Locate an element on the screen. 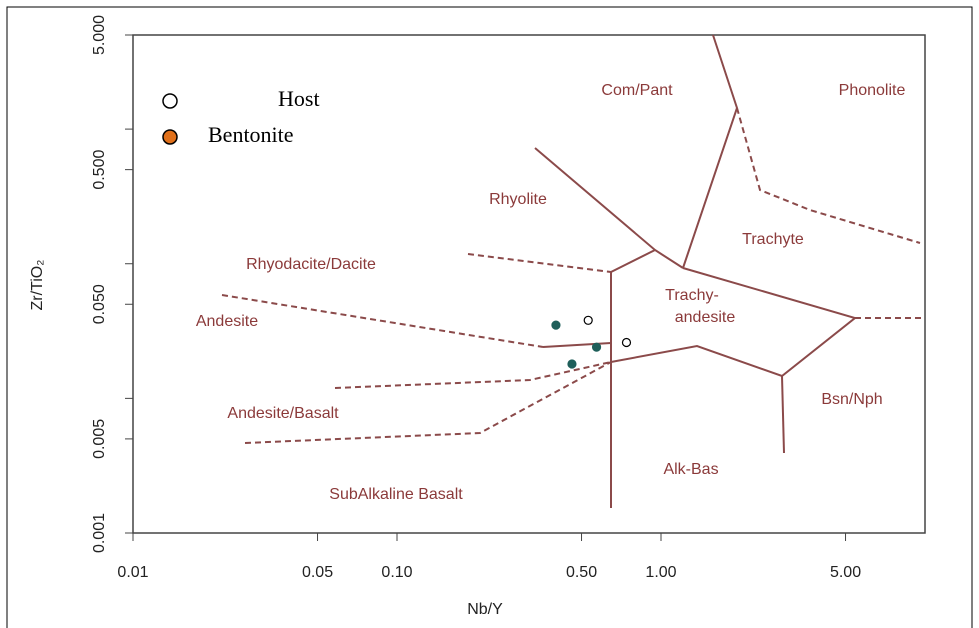 The width and height of the screenshot is (979, 628). y-tick-label: 0.005 is located at coordinates (99, 439).